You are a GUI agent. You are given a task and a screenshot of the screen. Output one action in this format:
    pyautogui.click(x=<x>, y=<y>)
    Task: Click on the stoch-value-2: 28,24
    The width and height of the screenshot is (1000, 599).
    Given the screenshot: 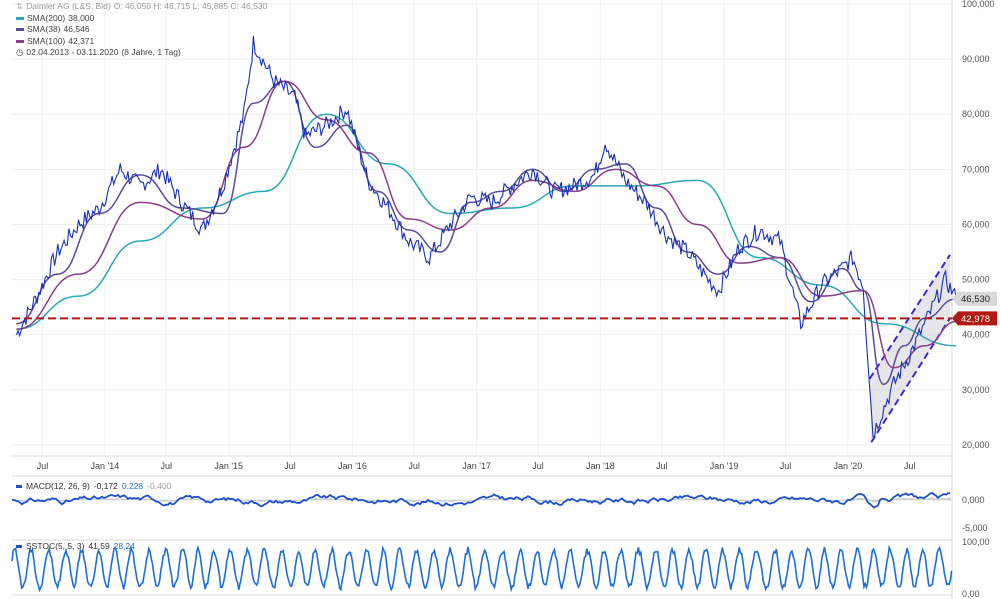 What is the action you would take?
    pyautogui.click(x=124, y=546)
    